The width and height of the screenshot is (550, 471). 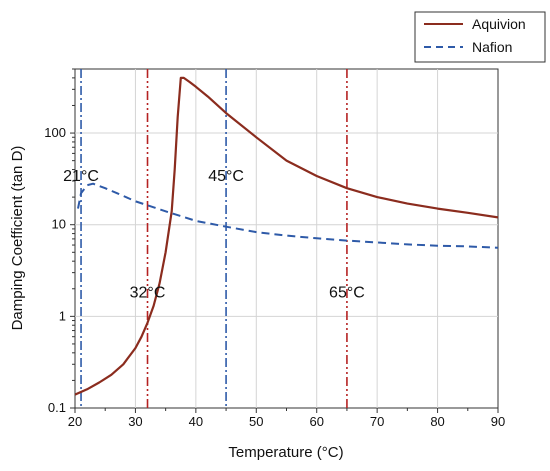 What do you see at coordinates (498, 421) in the screenshot?
I see `x-tick-label: 90` at bounding box center [498, 421].